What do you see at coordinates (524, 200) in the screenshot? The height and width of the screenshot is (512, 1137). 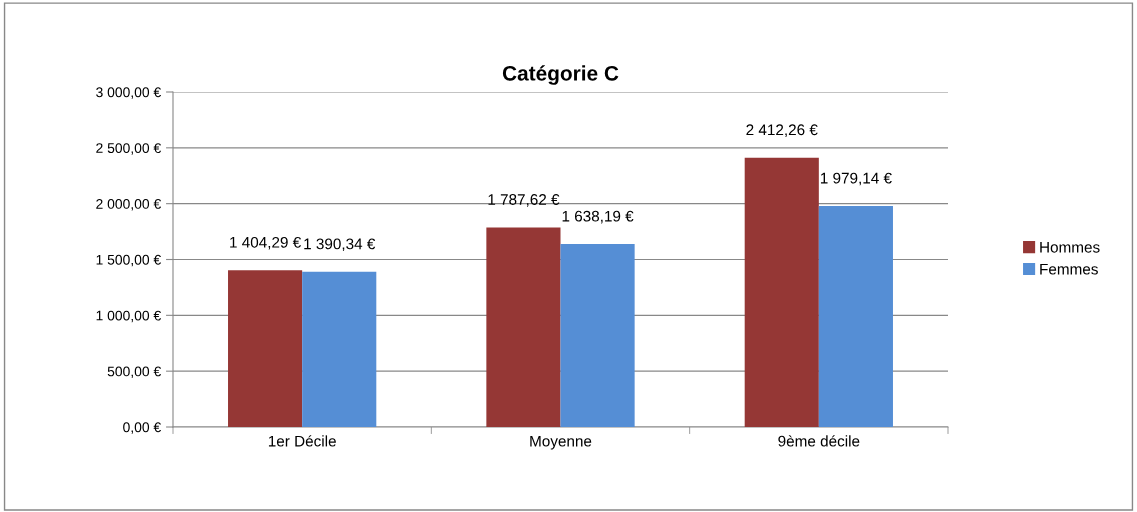 I see `data-label: 1 787,62 €` at bounding box center [524, 200].